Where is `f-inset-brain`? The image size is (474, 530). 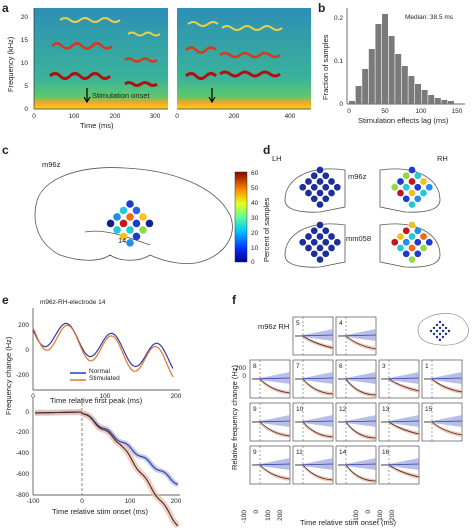
f-inset-brain is located at coordinates (443, 329).